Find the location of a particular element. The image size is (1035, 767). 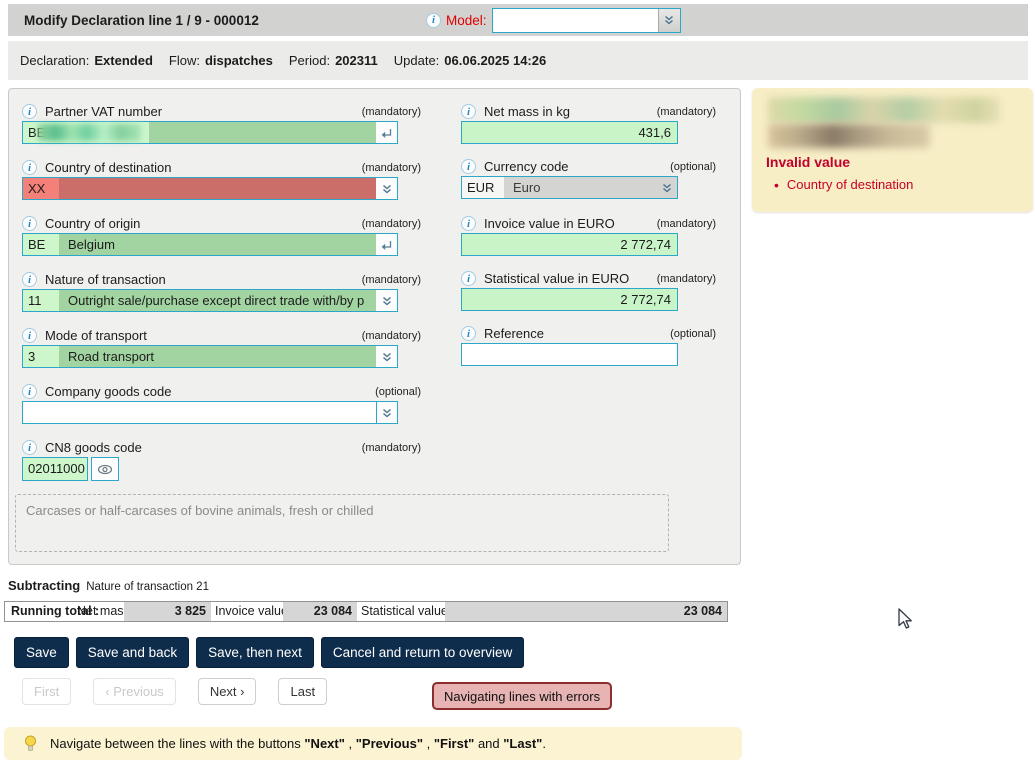

invoice-total-label: Invoice value: is located at coordinates (253, 611).